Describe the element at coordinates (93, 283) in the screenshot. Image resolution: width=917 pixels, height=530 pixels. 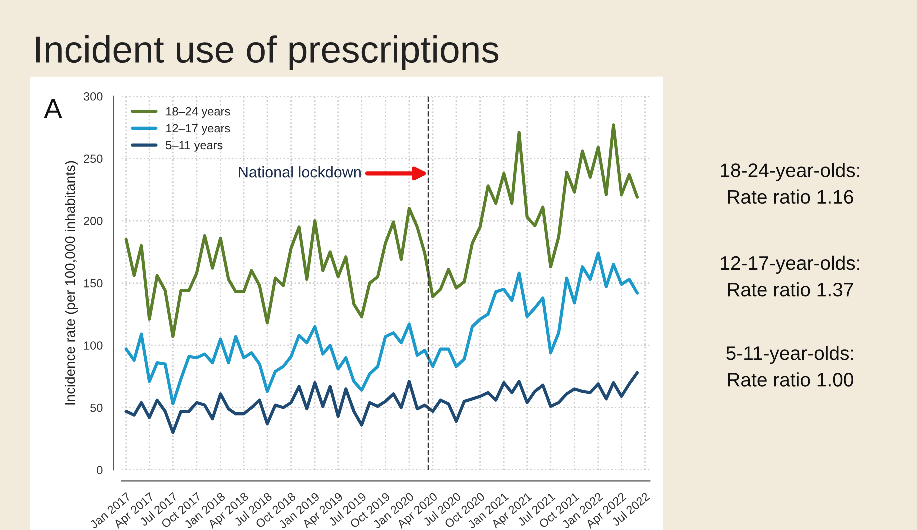
I see `y-tick-label: 150` at that location.